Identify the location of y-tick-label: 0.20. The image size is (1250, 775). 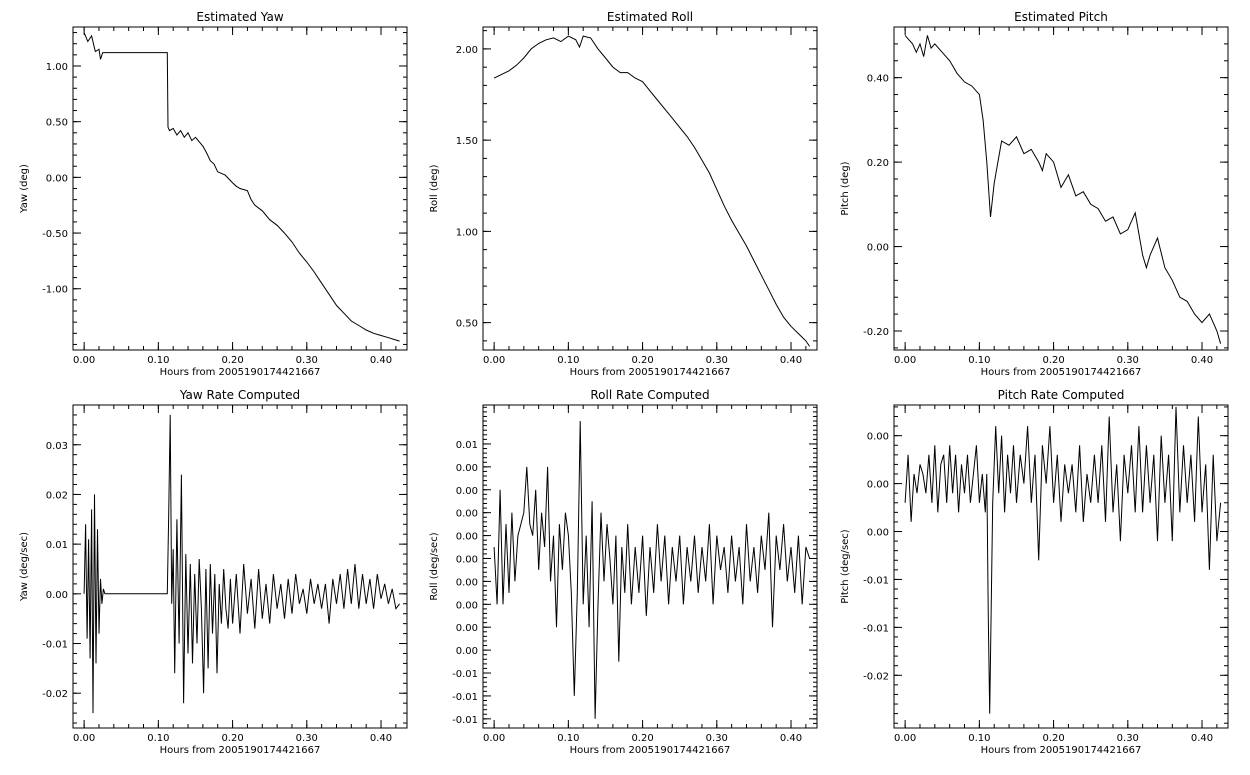
(878, 163).